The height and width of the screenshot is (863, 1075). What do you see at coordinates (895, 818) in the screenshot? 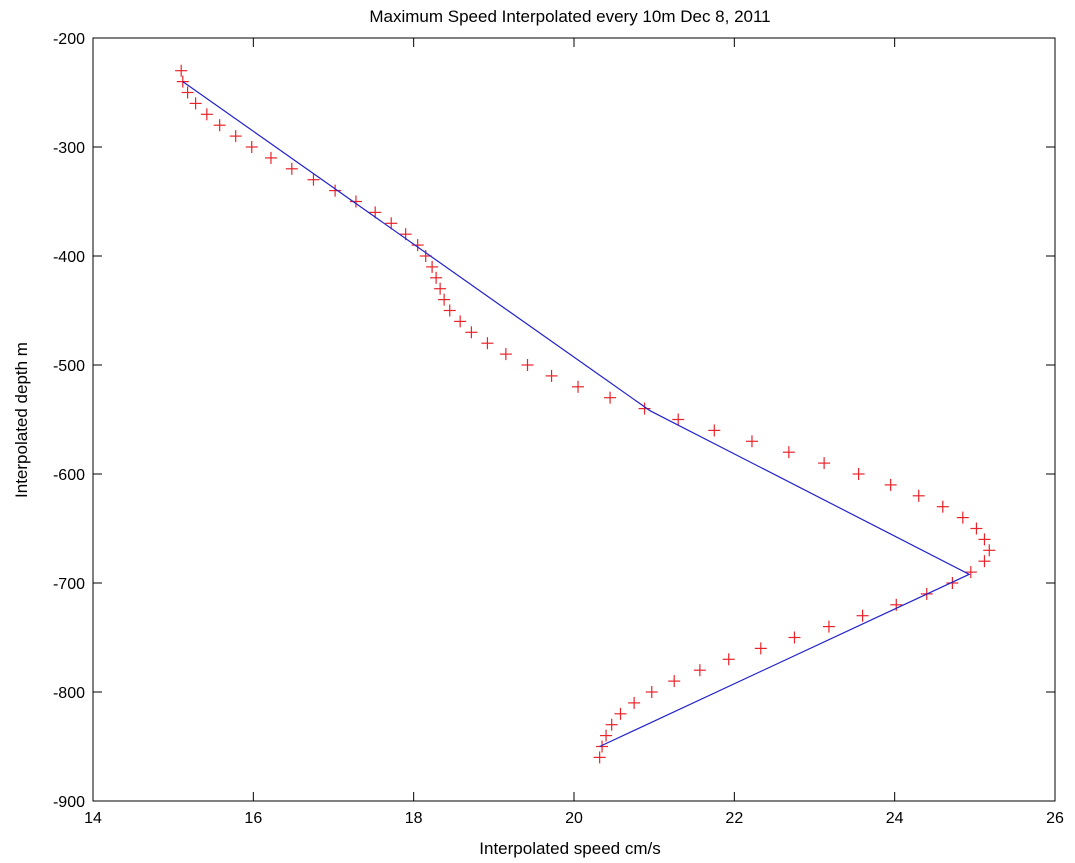
I see `x-tick-label: 24` at bounding box center [895, 818].